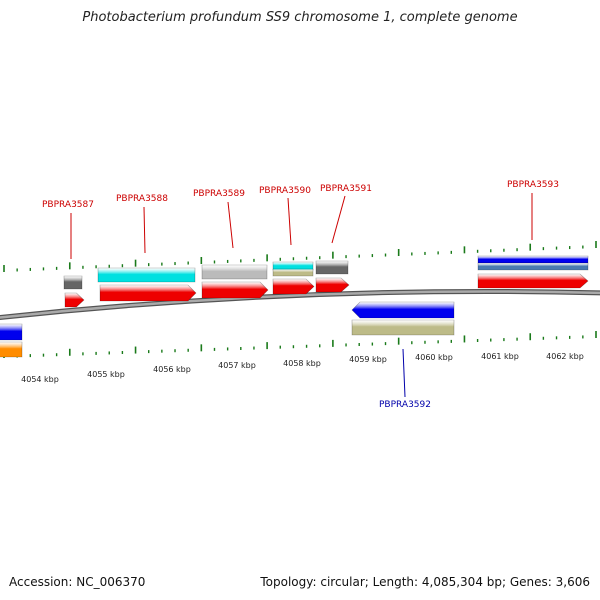 The width and height of the screenshot is (600, 600). I want to click on edge-feature-orange, so click(11, 349).